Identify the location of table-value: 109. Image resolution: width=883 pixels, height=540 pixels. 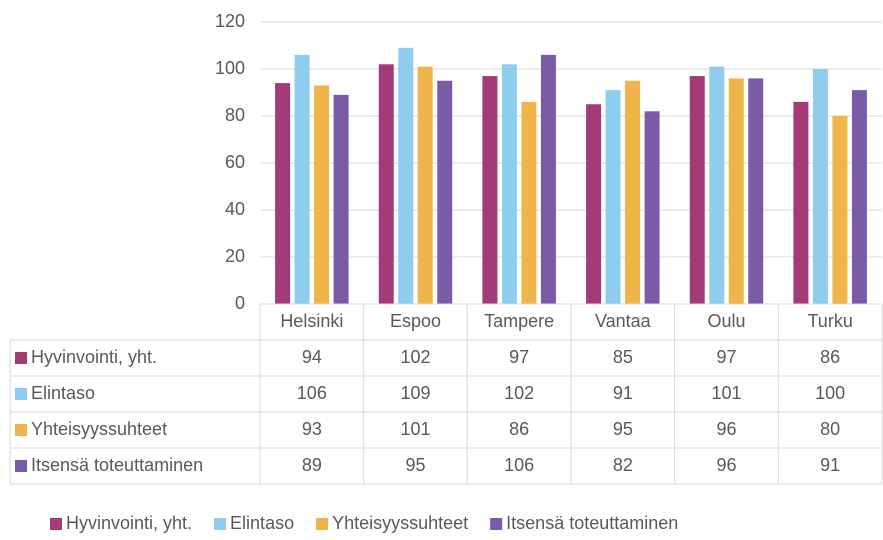
(415, 393).